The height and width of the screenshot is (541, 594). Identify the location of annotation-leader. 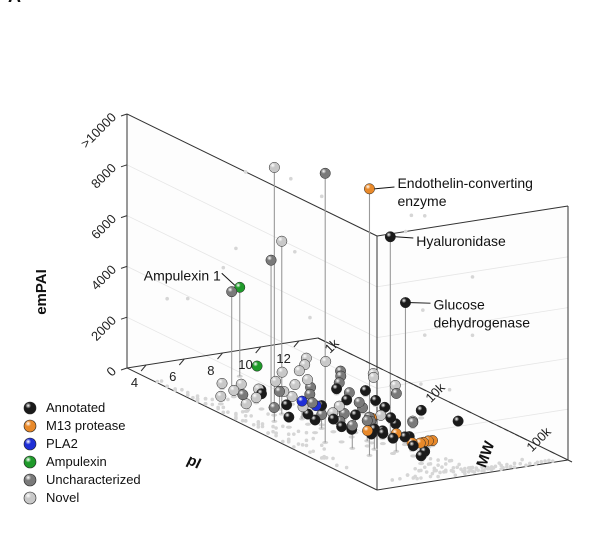
(228, 279).